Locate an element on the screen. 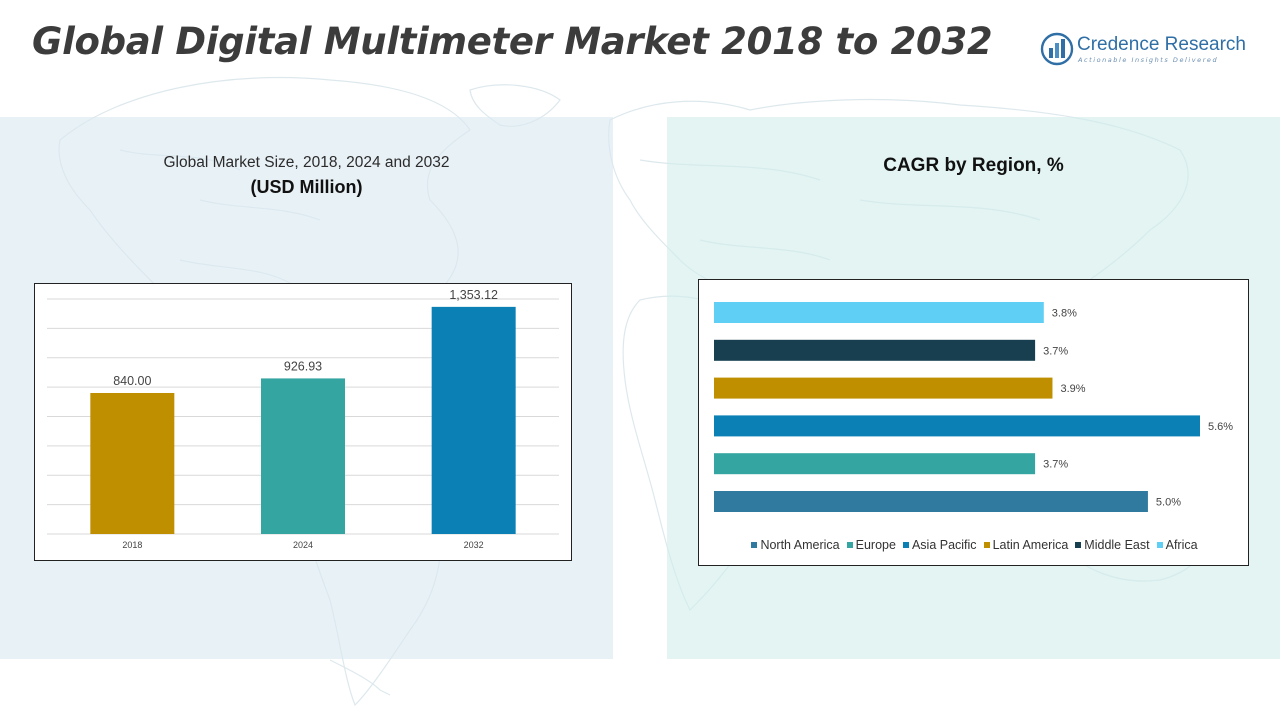 The height and width of the screenshot is (720, 1280). legend-item-europe: Europe is located at coordinates (871, 545).